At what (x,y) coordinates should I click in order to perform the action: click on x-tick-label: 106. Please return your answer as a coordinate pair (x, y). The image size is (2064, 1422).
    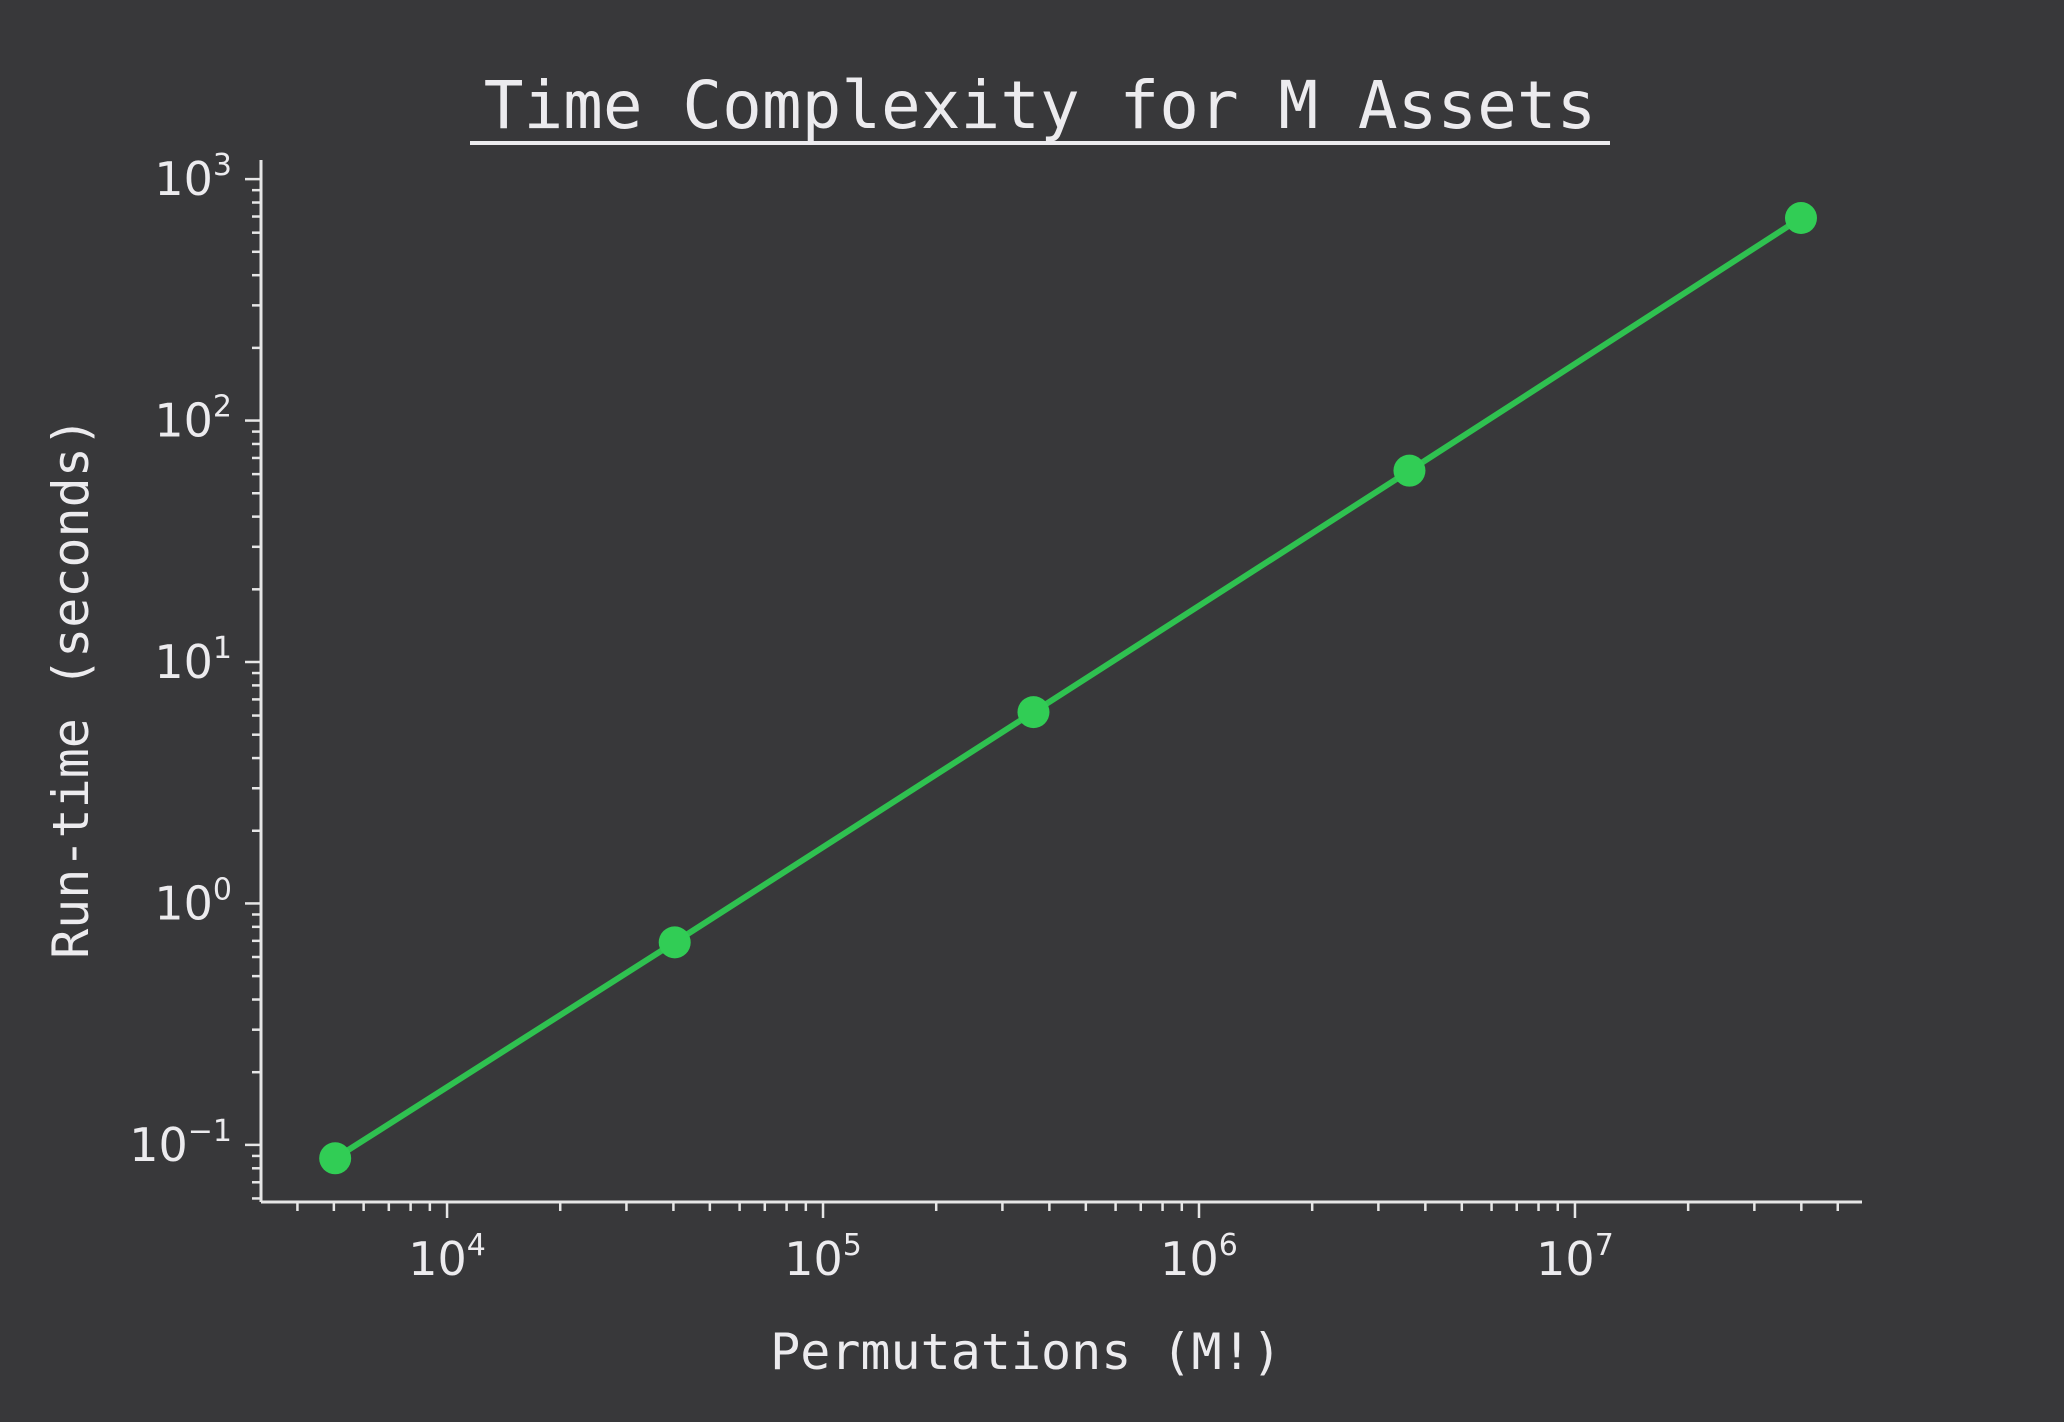
    Looking at the image, I should click on (1199, 1257).